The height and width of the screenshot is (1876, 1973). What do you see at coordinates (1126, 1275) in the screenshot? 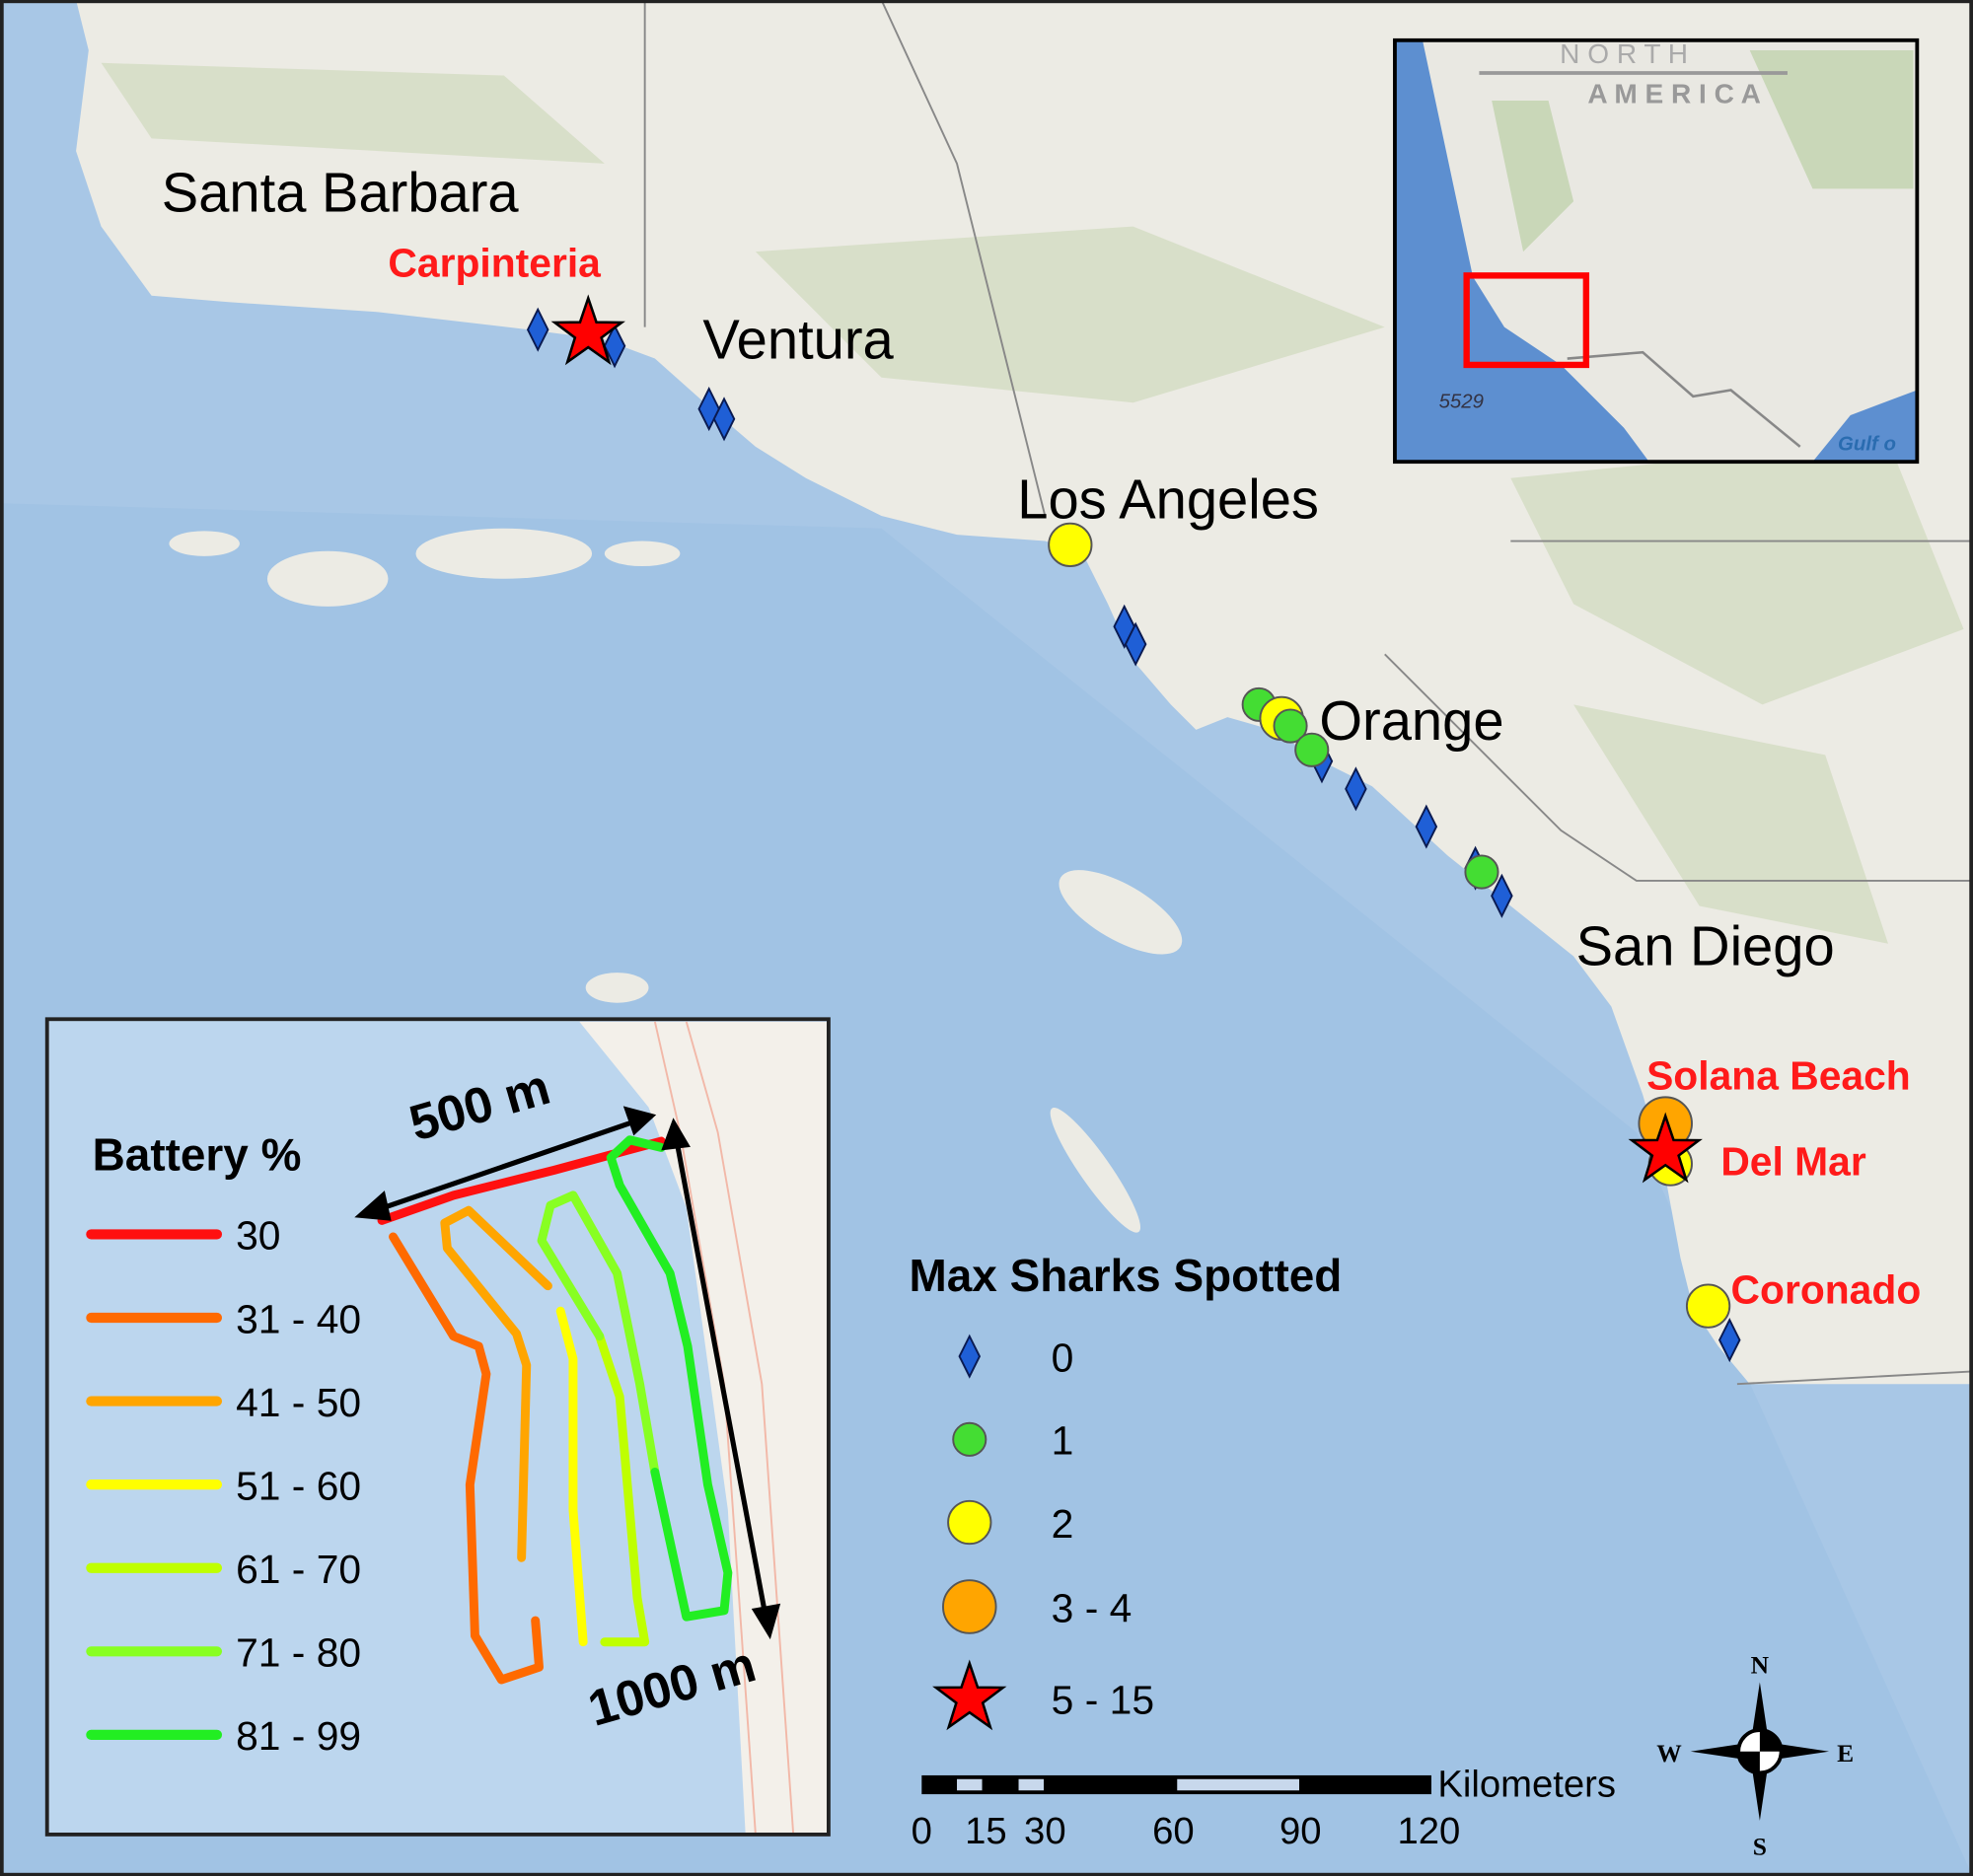
I see `shark-legend-title: Max Sharks Spotted` at bounding box center [1126, 1275].